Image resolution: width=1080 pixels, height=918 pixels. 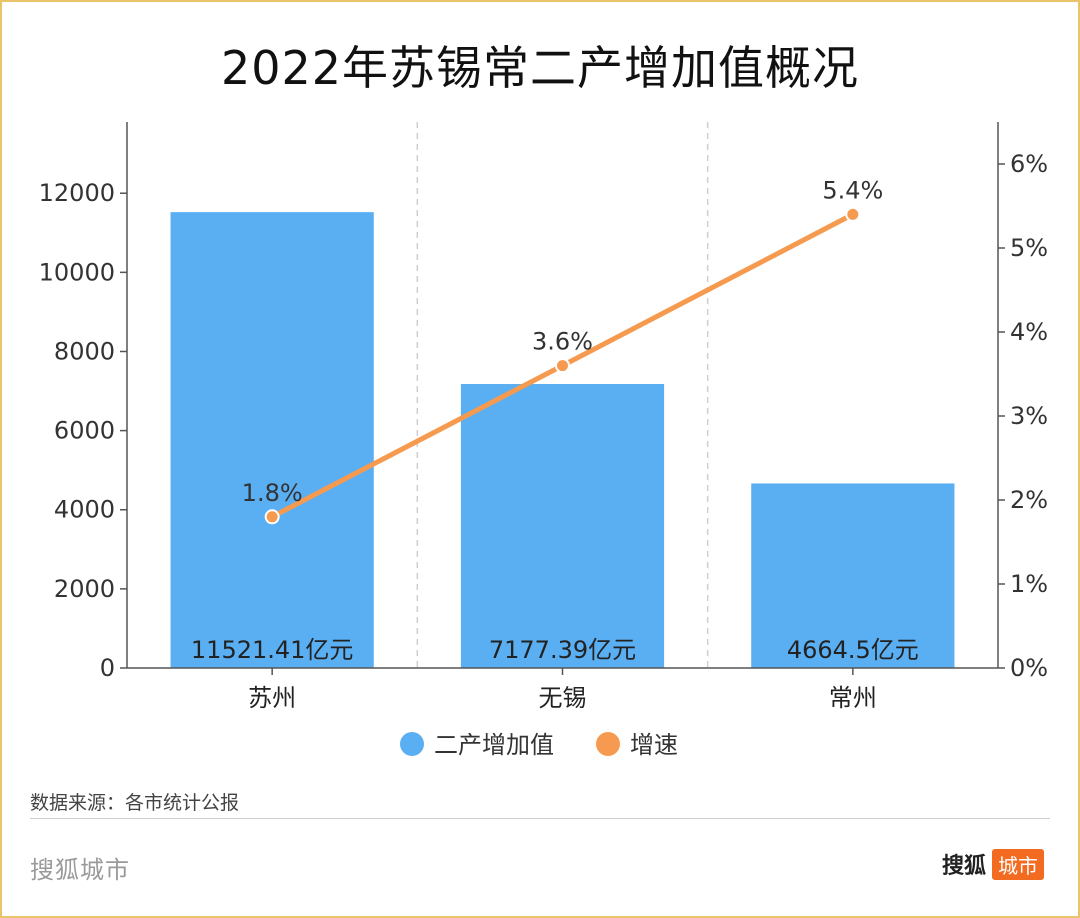 I want to click on legend-bar-label: 二产增加值, so click(x=494, y=745).